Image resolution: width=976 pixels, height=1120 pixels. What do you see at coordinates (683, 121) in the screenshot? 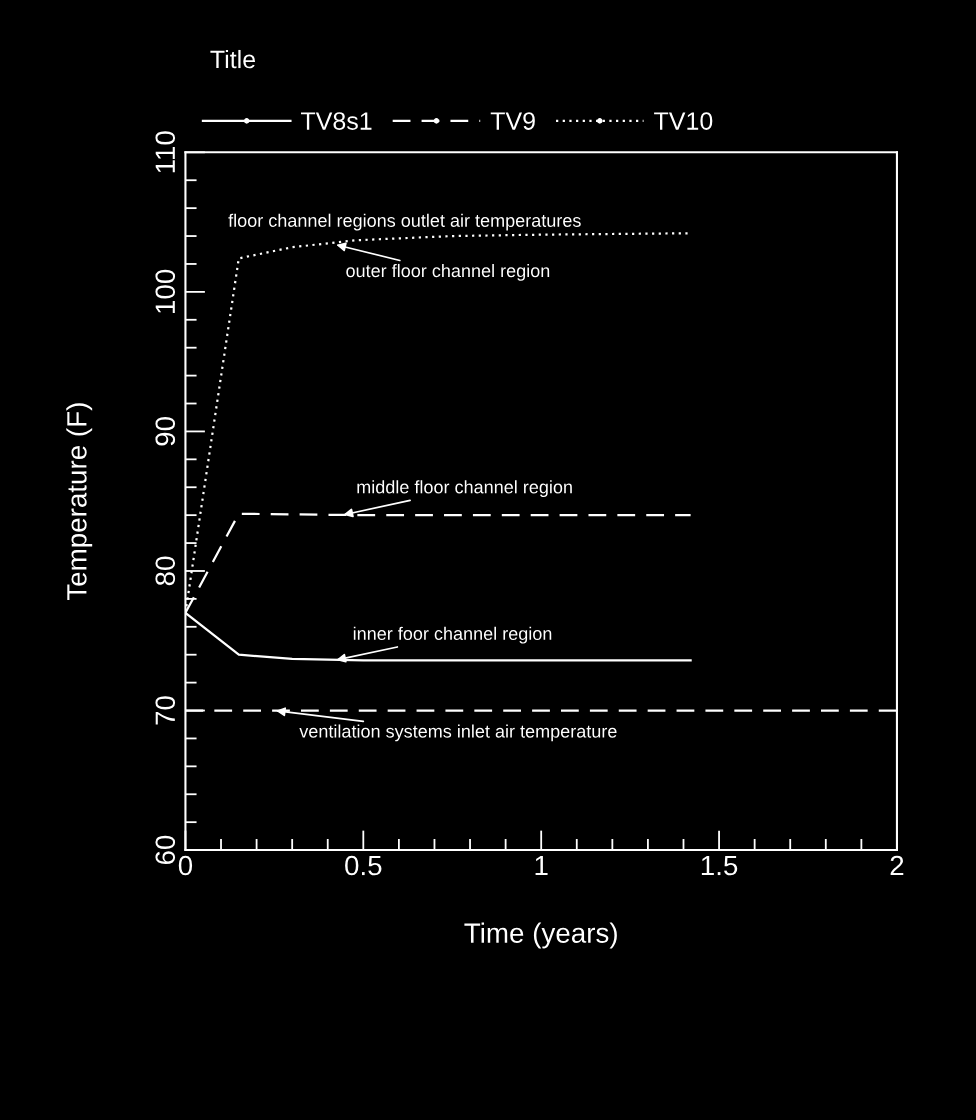
I see `legend-label: TV10` at bounding box center [683, 121].